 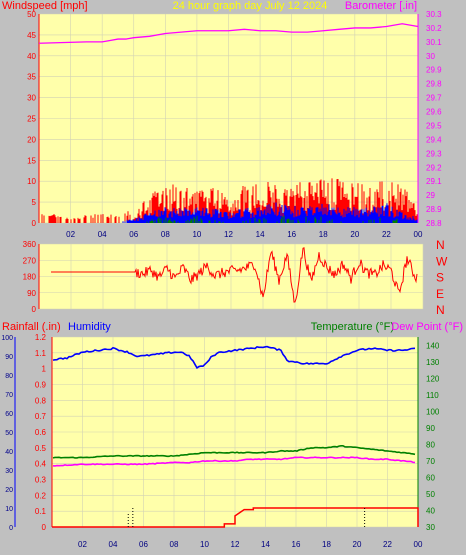 What do you see at coordinates (434, 70) in the screenshot?
I see `barometer-tick-label: 29.9` at bounding box center [434, 70].